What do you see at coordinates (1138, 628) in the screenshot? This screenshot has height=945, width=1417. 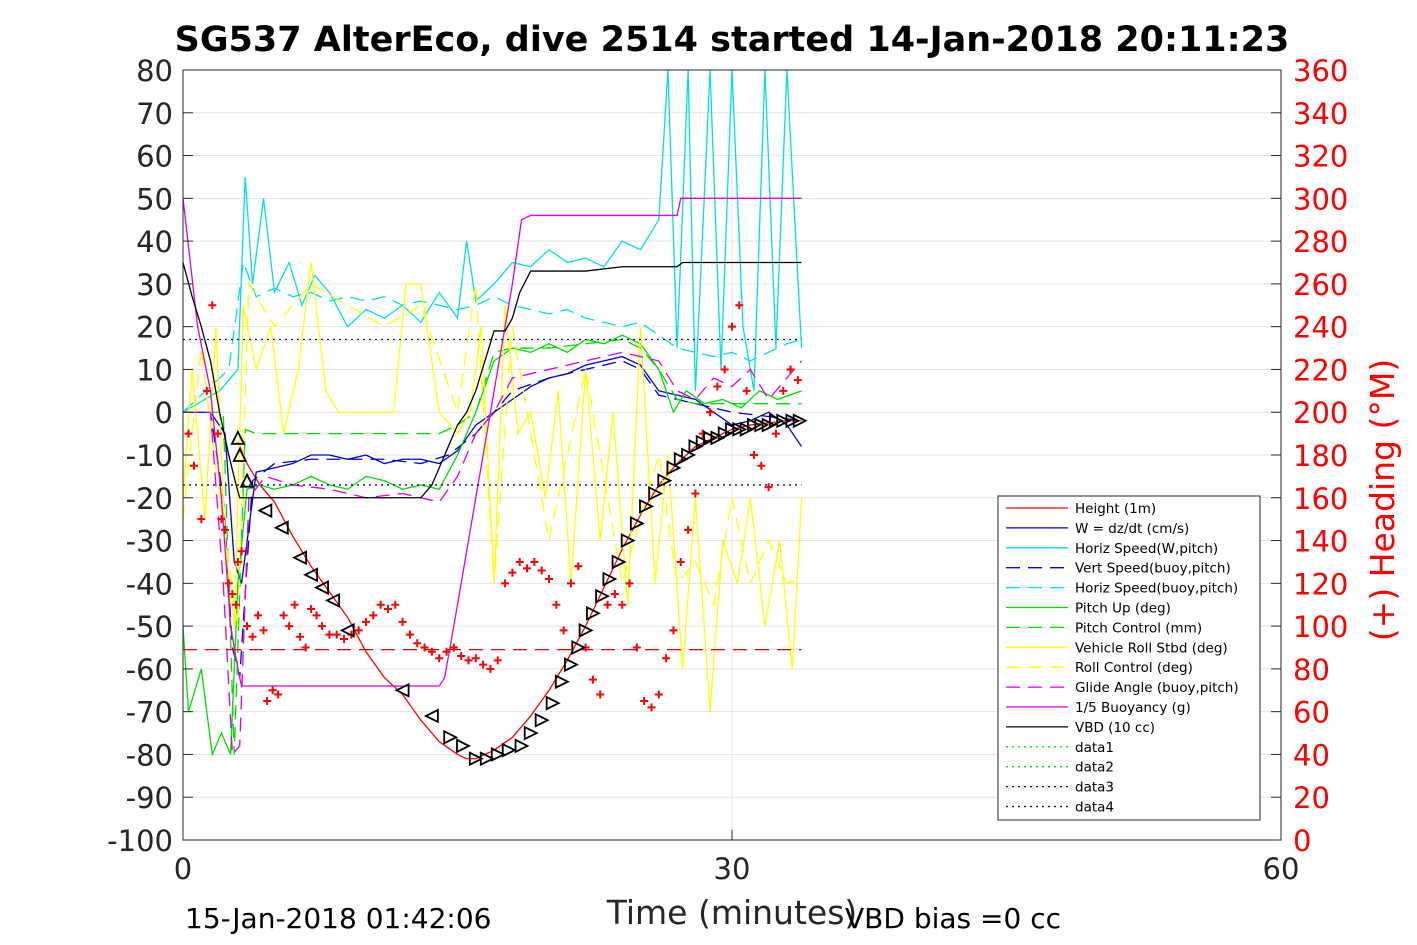 I see `legend-label: Pitch Control (mm)` at bounding box center [1138, 628].